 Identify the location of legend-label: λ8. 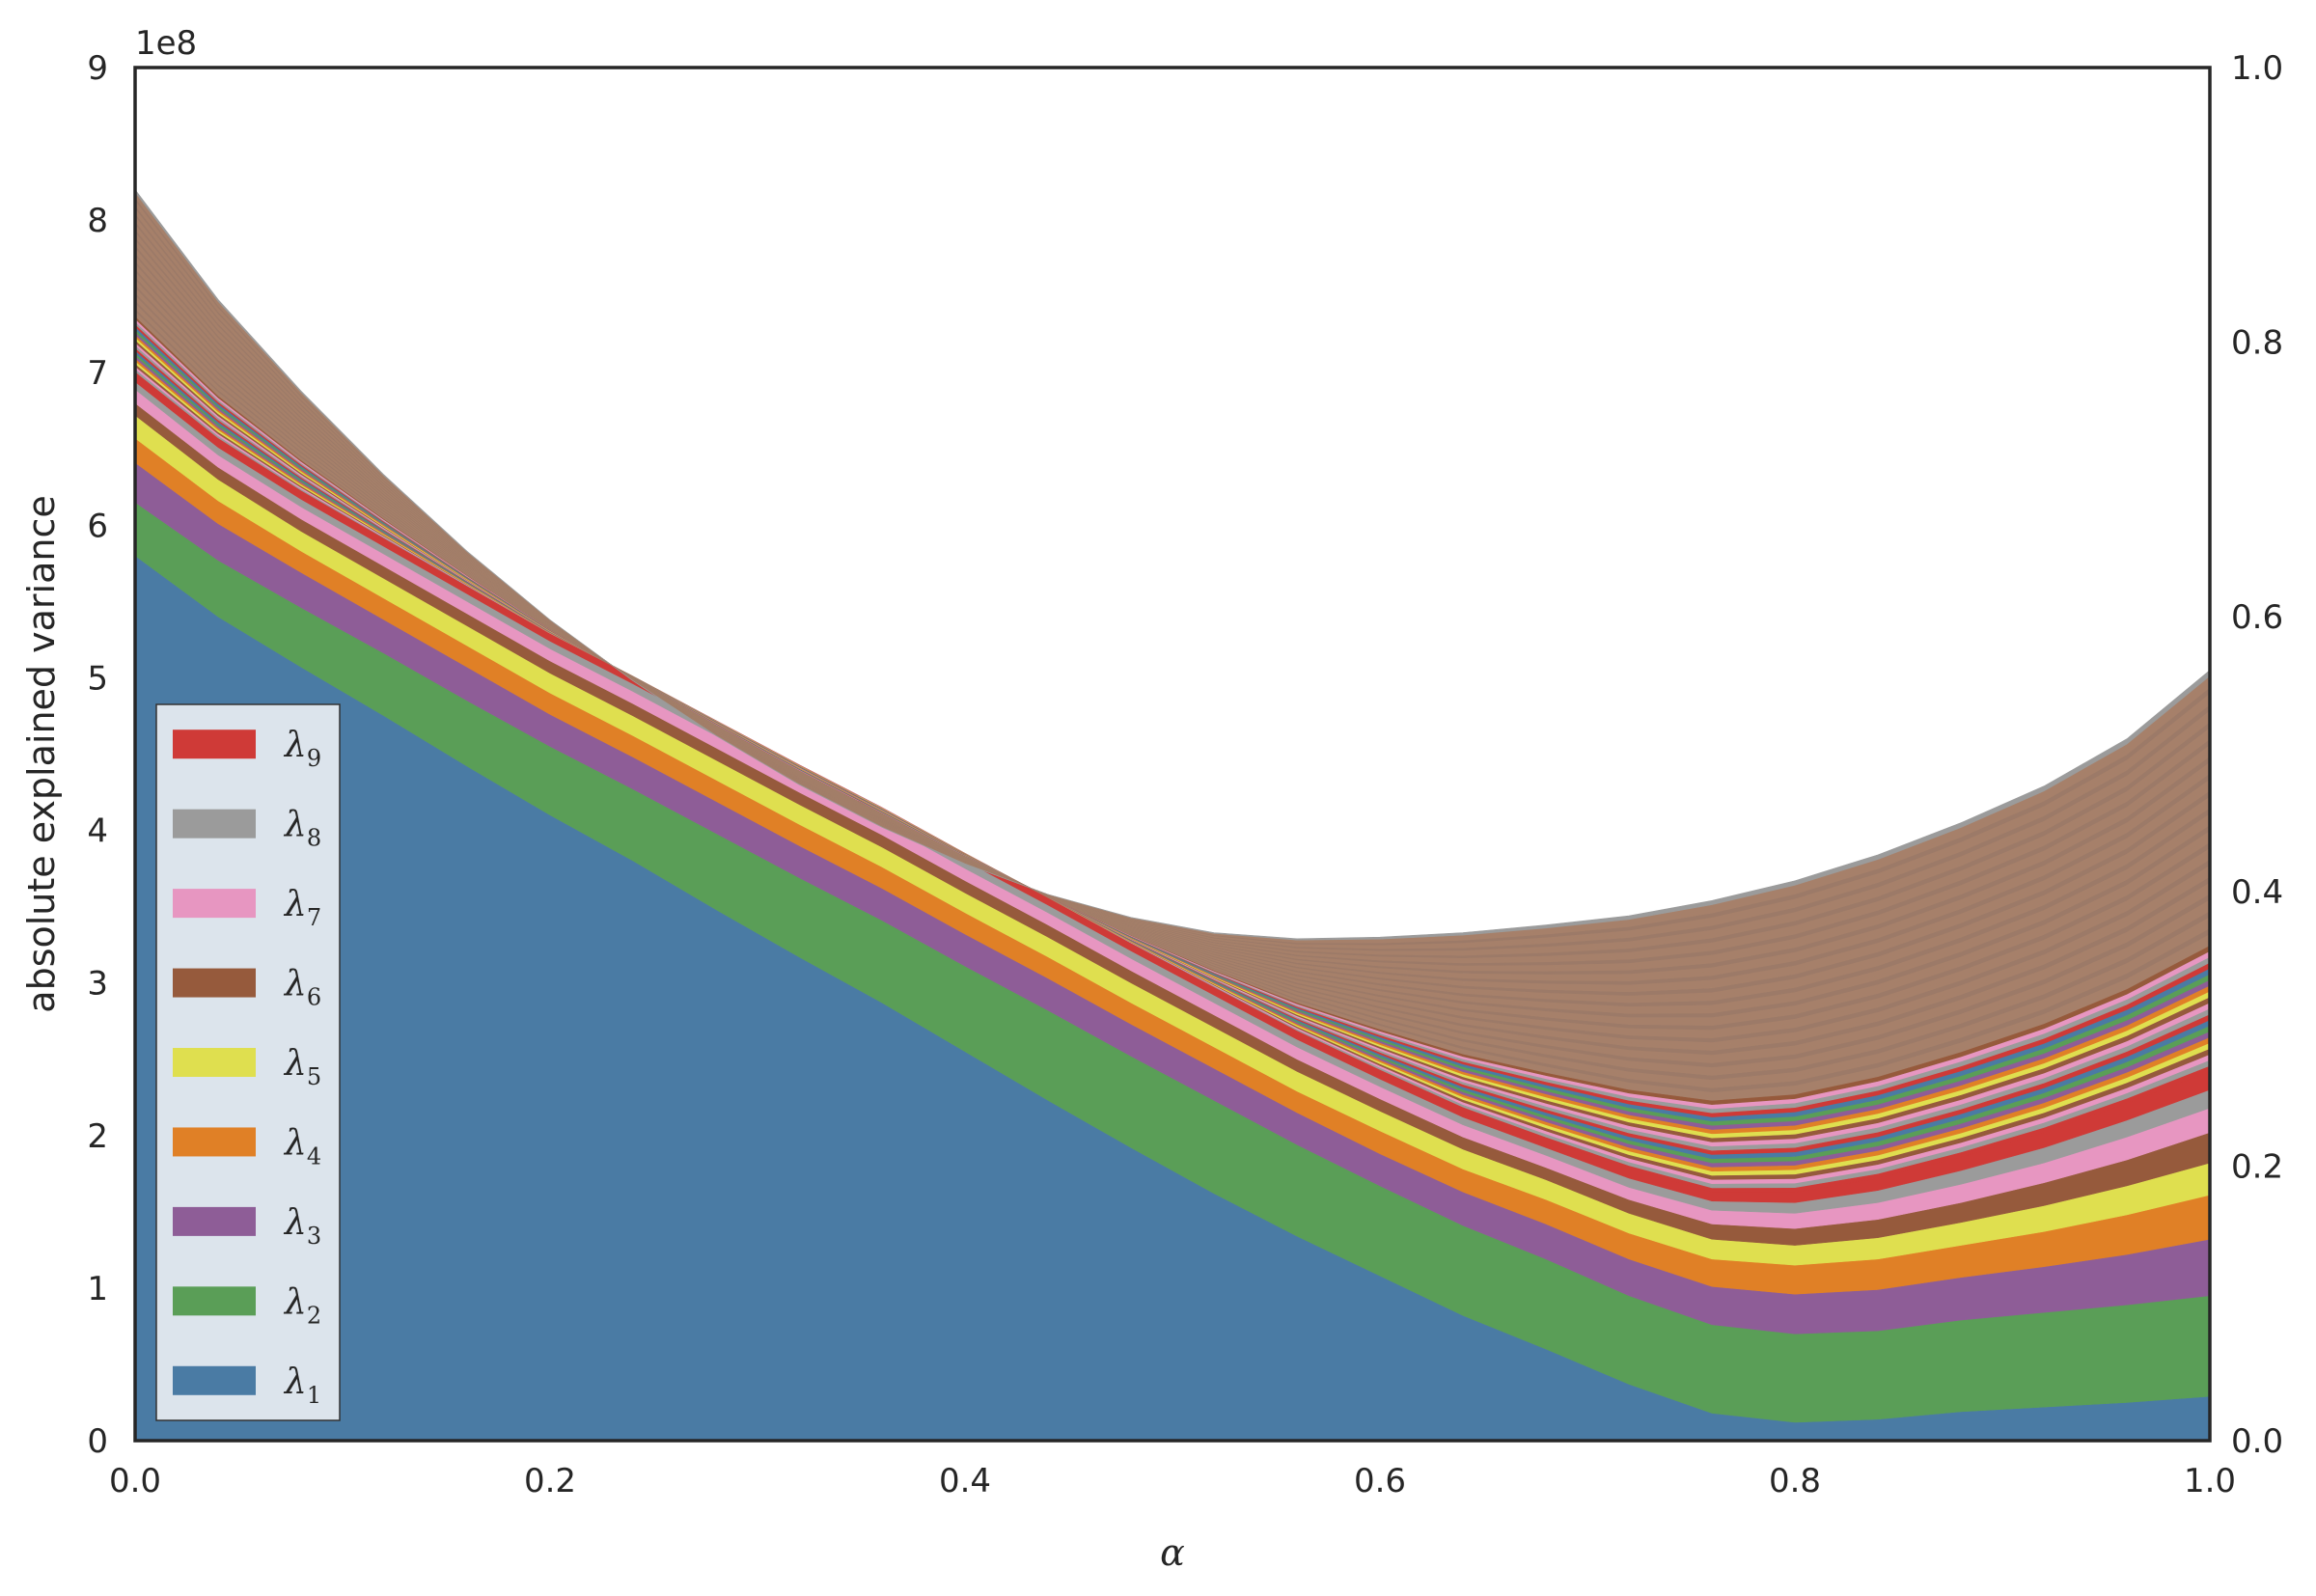
(302, 829).